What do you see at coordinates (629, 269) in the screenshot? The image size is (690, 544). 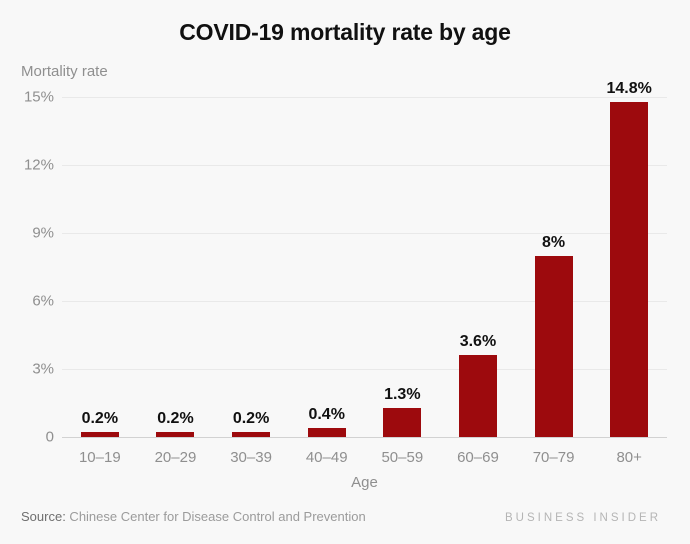 I see `bar-80plus` at bounding box center [629, 269].